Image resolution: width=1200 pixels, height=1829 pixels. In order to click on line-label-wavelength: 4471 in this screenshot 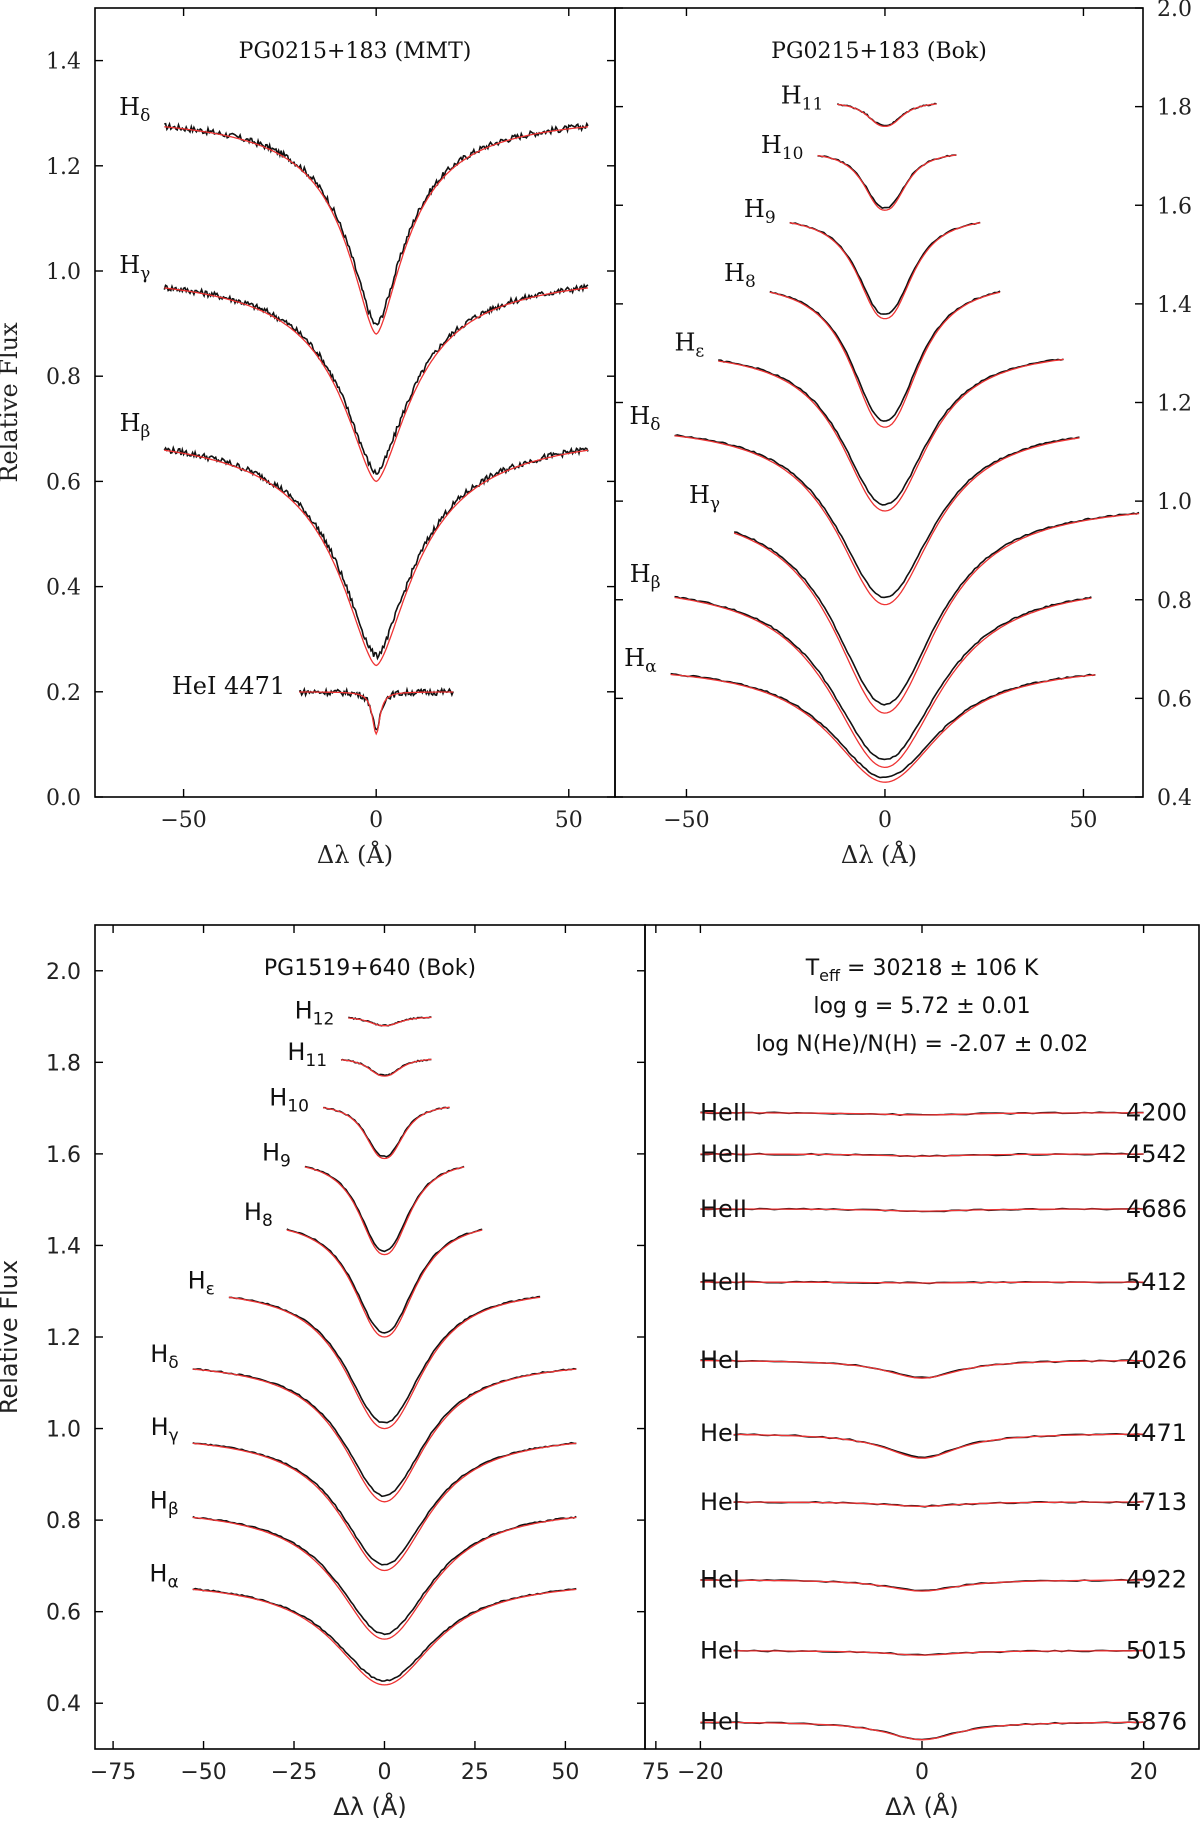, I will do `click(1156, 1433)`.